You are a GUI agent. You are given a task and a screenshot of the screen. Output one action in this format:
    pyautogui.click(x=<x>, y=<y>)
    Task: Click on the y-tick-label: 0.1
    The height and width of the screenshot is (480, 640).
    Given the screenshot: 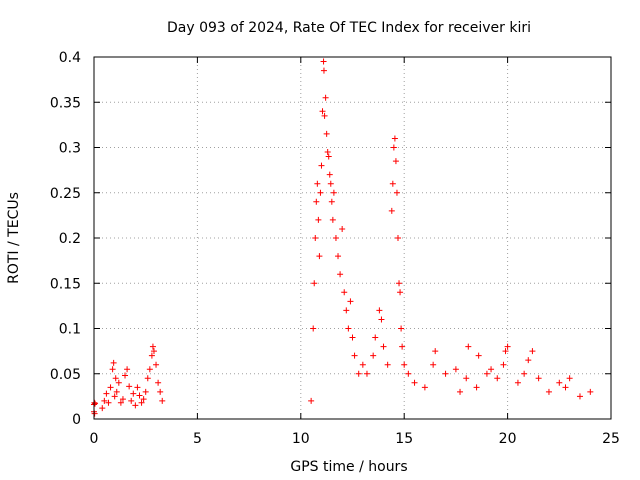 What is the action you would take?
    pyautogui.click(x=70, y=330)
    